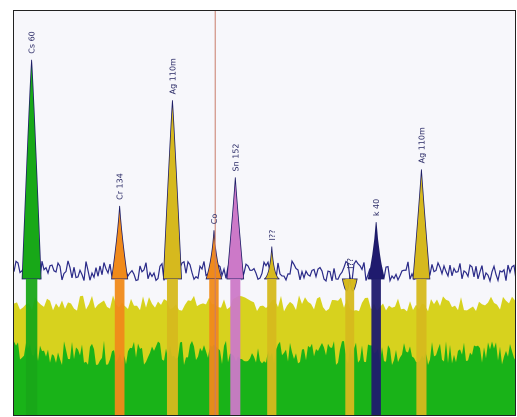  I want to click on peak-label-6: I??, so click(350, 263).